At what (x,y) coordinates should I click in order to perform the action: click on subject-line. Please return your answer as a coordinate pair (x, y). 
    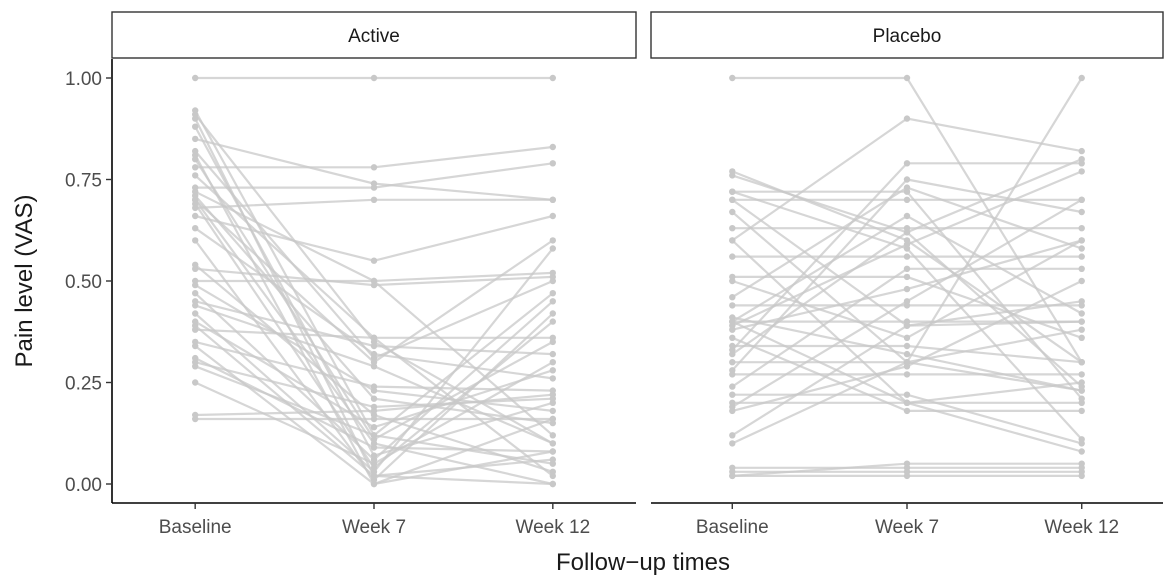
    Looking at the image, I should click on (374, 374).